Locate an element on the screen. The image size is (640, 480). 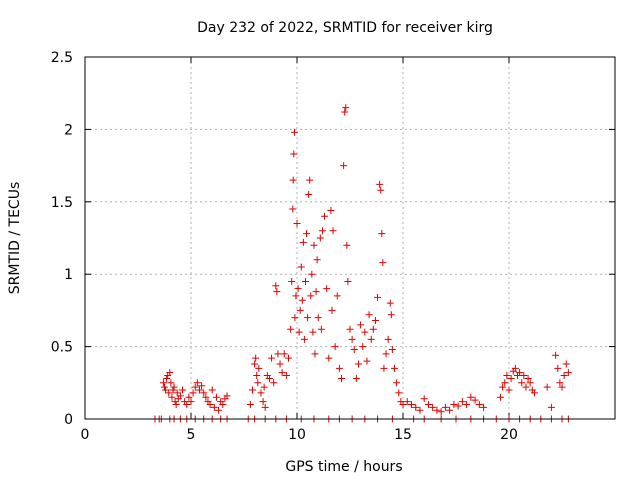
x-tick-label: 20 is located at coordinates (509, 435).